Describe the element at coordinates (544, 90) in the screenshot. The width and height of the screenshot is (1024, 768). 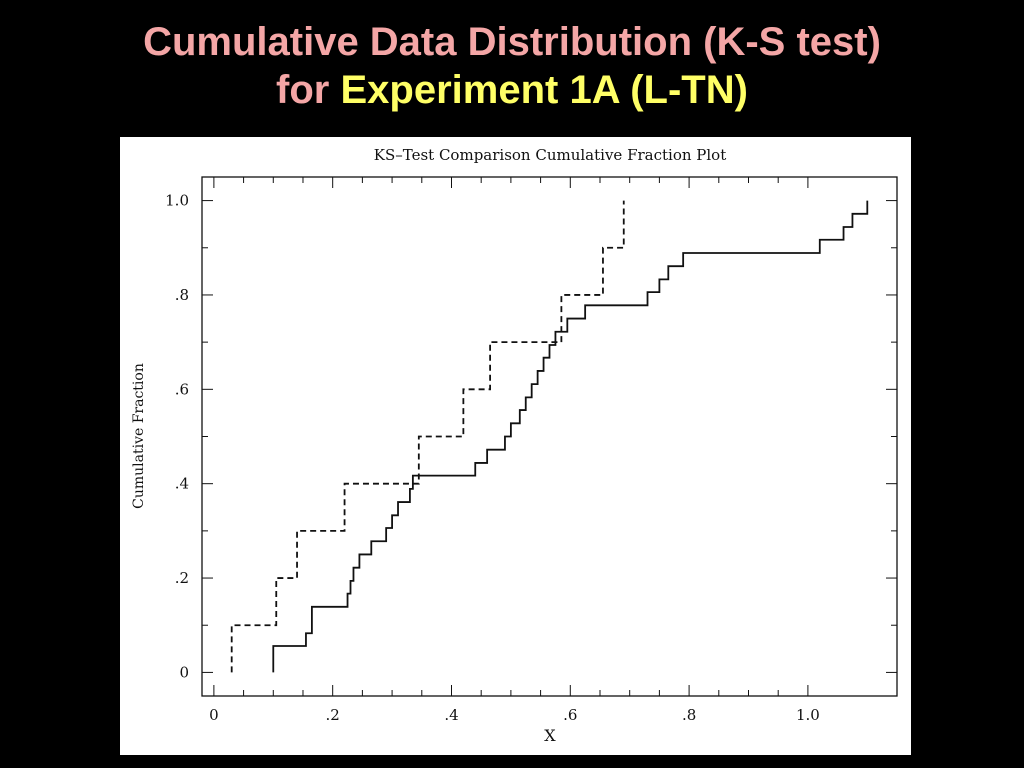
I see `slide-title-line2-highlight: Experiment 1A (L-TN)` at that location.